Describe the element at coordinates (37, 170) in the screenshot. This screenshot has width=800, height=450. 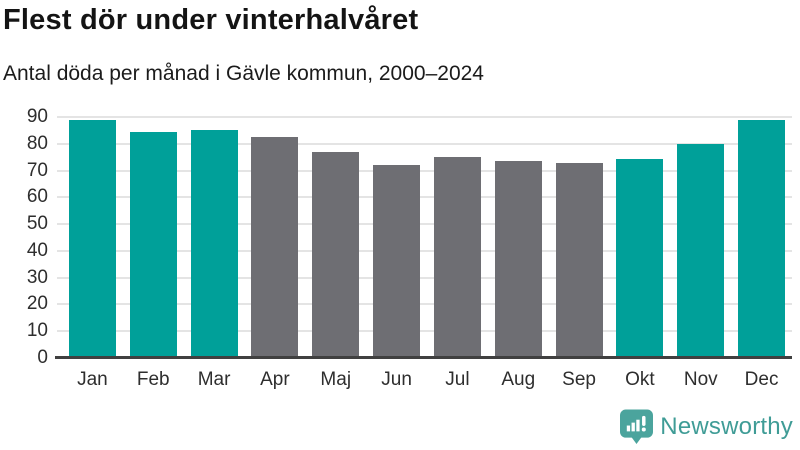
I see `y-tick-label-70: 70` at that location.